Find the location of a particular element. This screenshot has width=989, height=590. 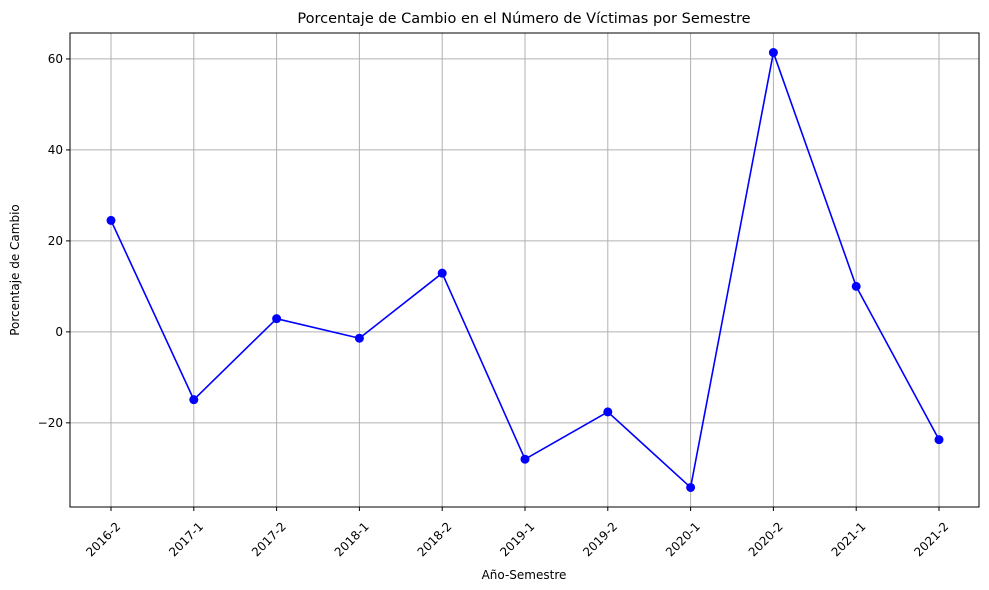

x-tick-label: 2020-2 is located at coordinates (766, 539).